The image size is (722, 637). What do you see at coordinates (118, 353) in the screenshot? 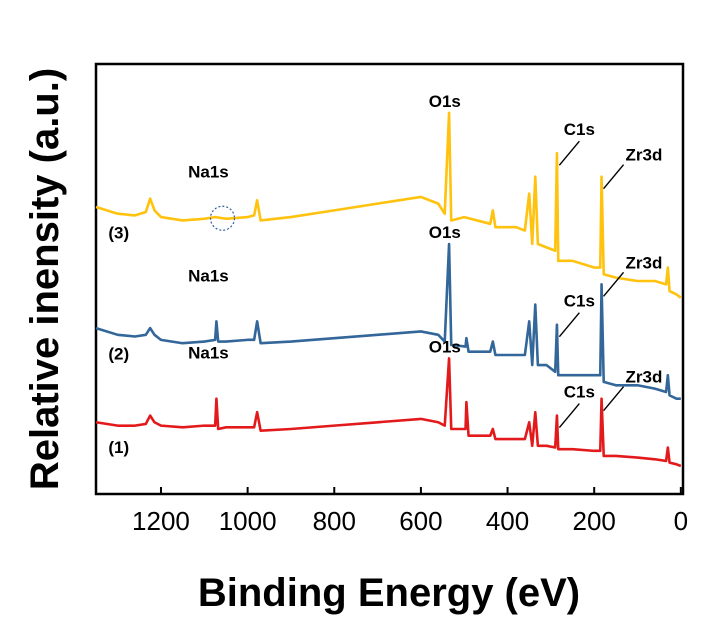
I see `curve-label: (2)` at bounding box center [118, 353].